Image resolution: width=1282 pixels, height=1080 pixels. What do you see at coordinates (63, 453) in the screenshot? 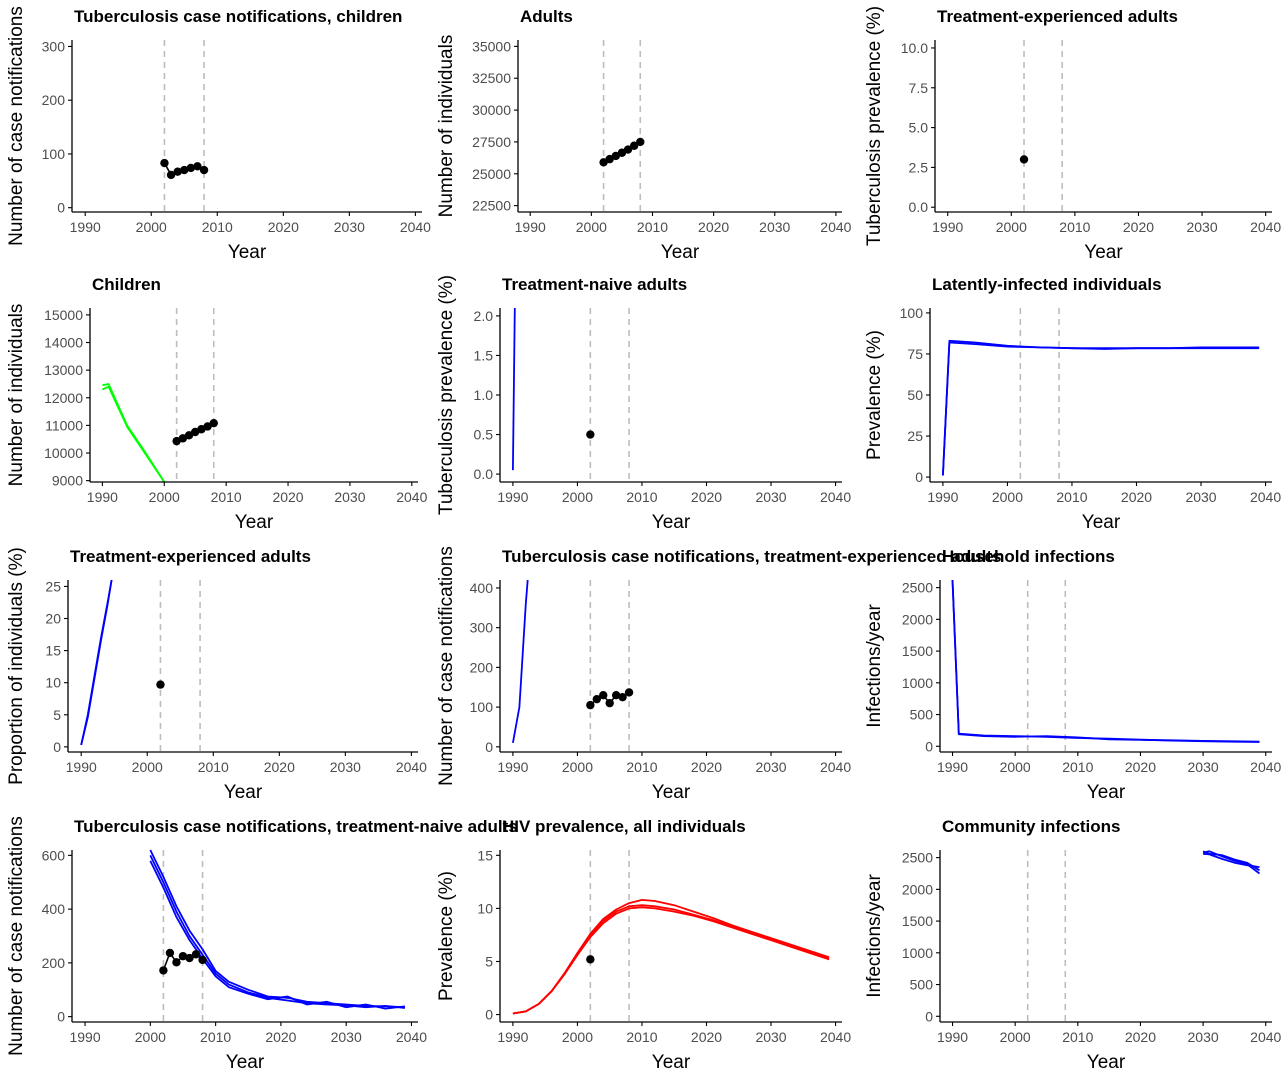
I see `y-tick-label: 10000` at bounding box center [63, 453].